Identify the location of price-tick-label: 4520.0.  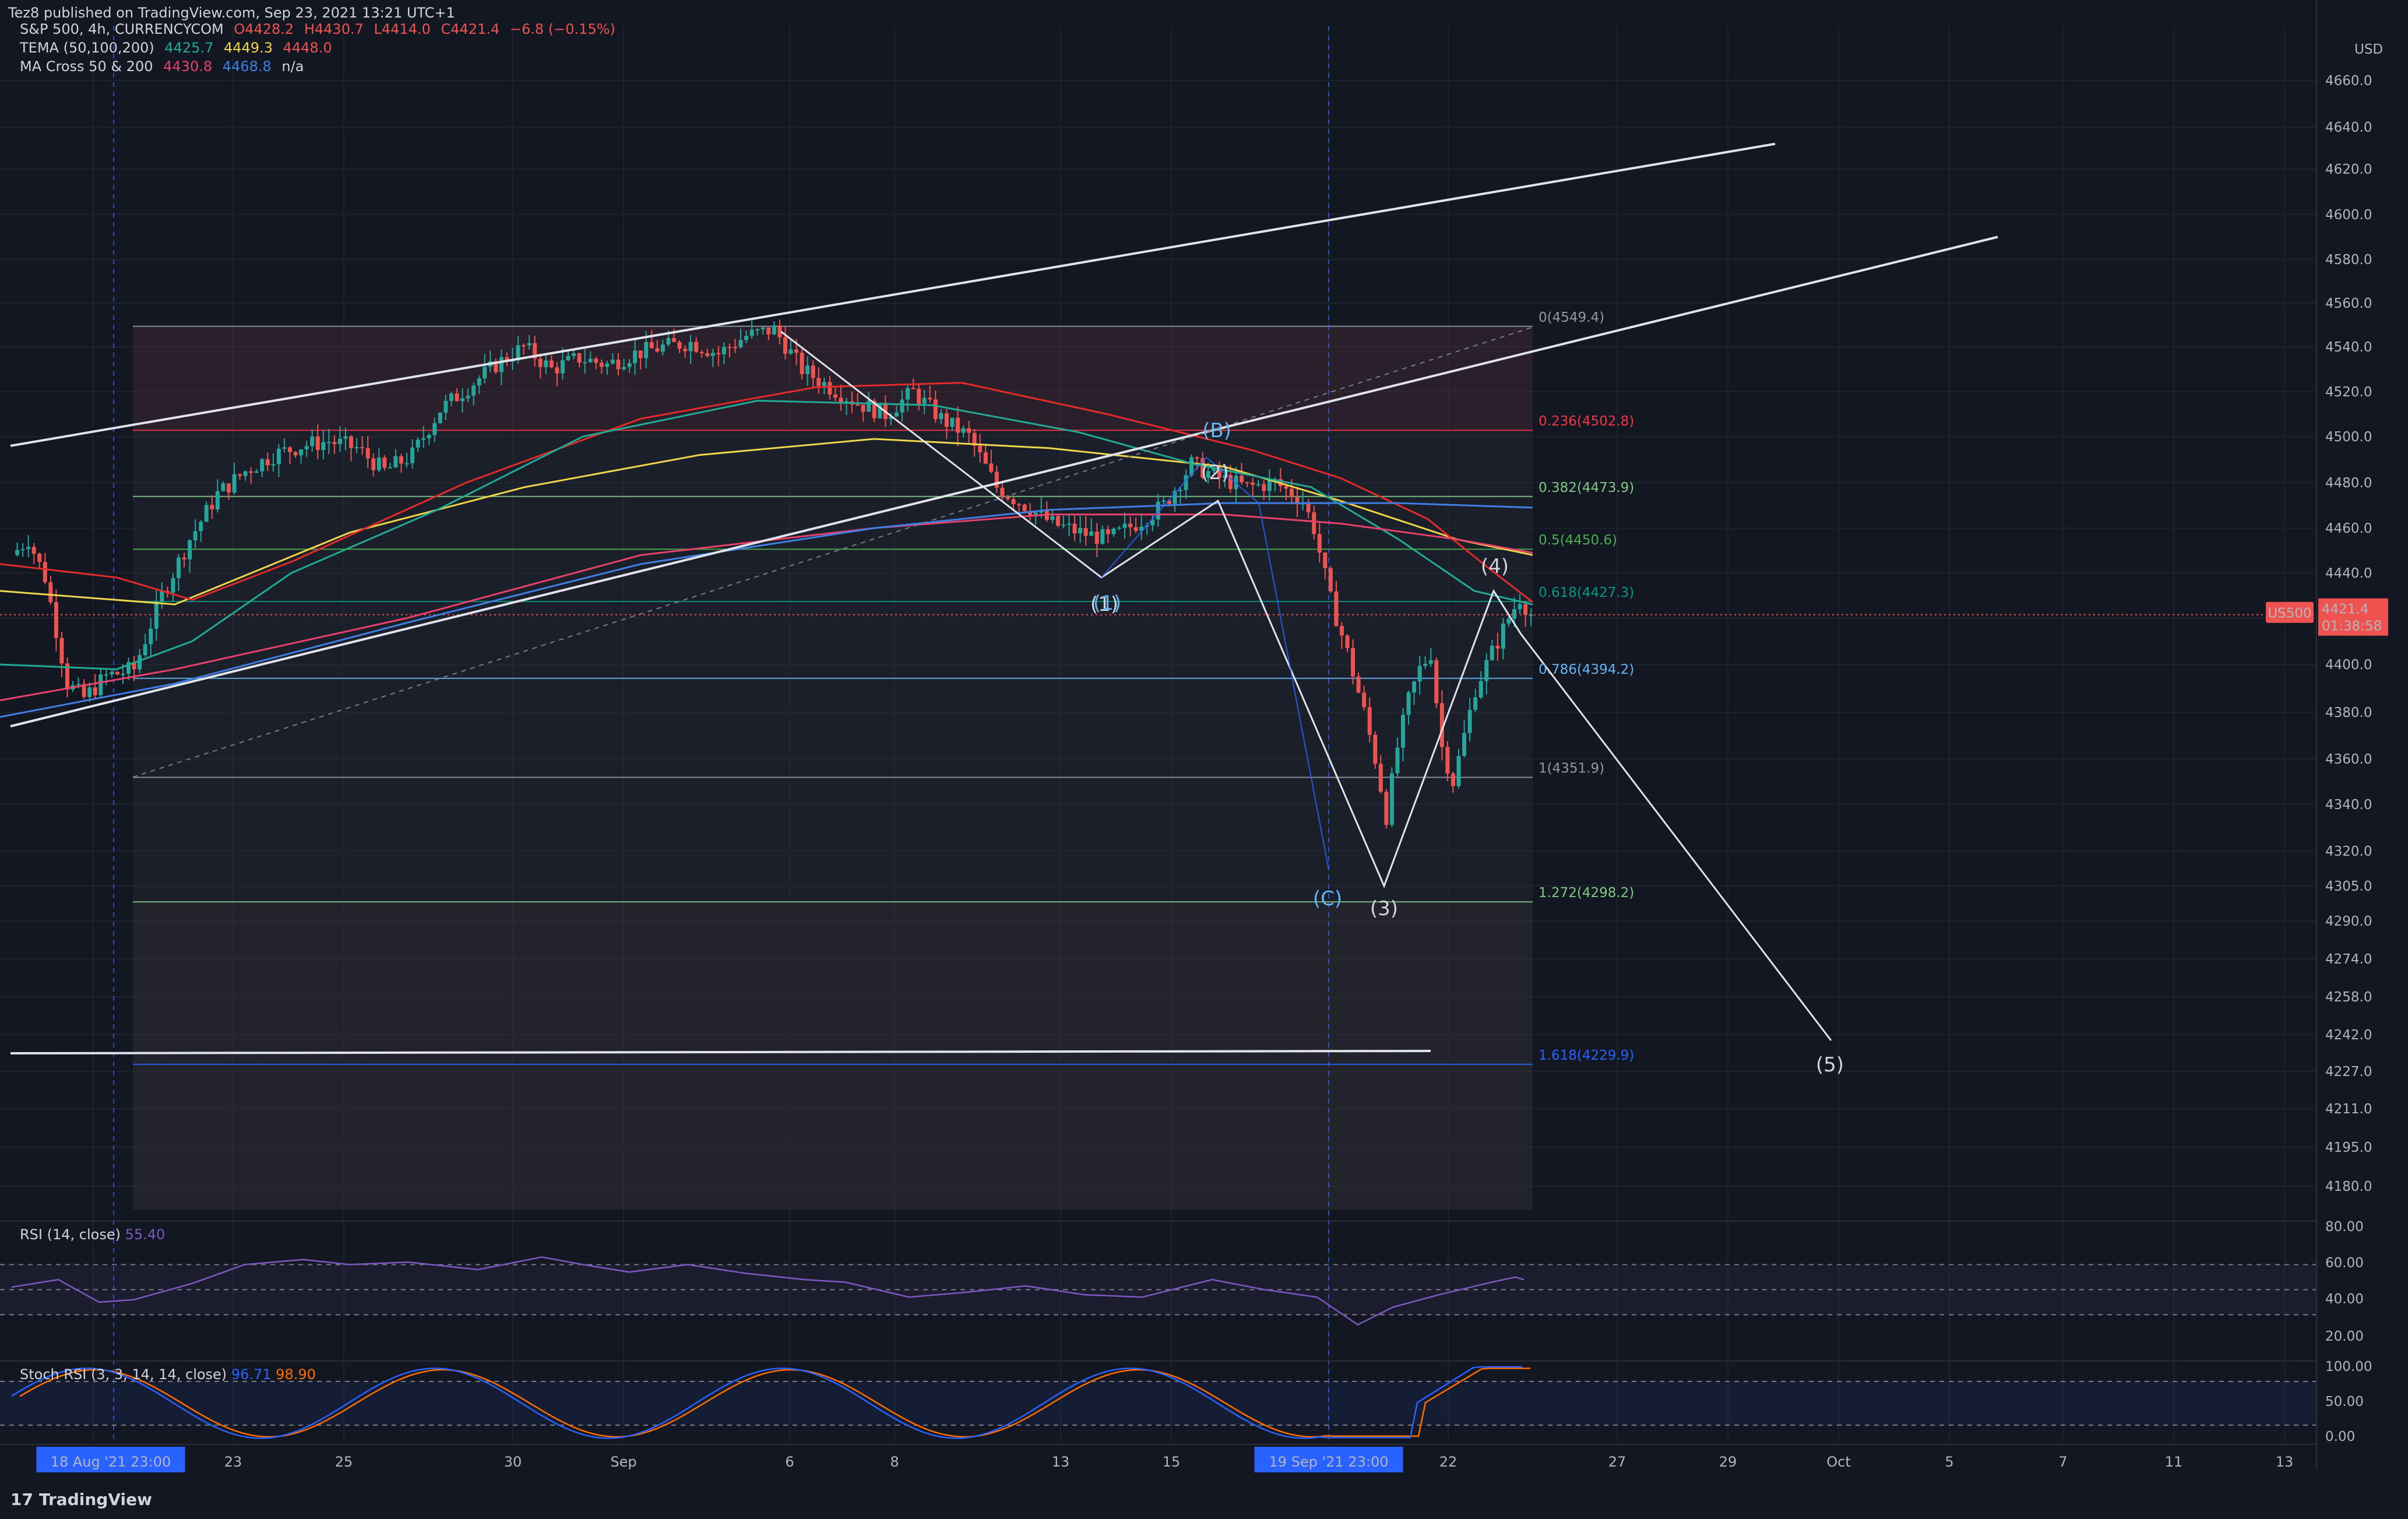
(2348, 392).